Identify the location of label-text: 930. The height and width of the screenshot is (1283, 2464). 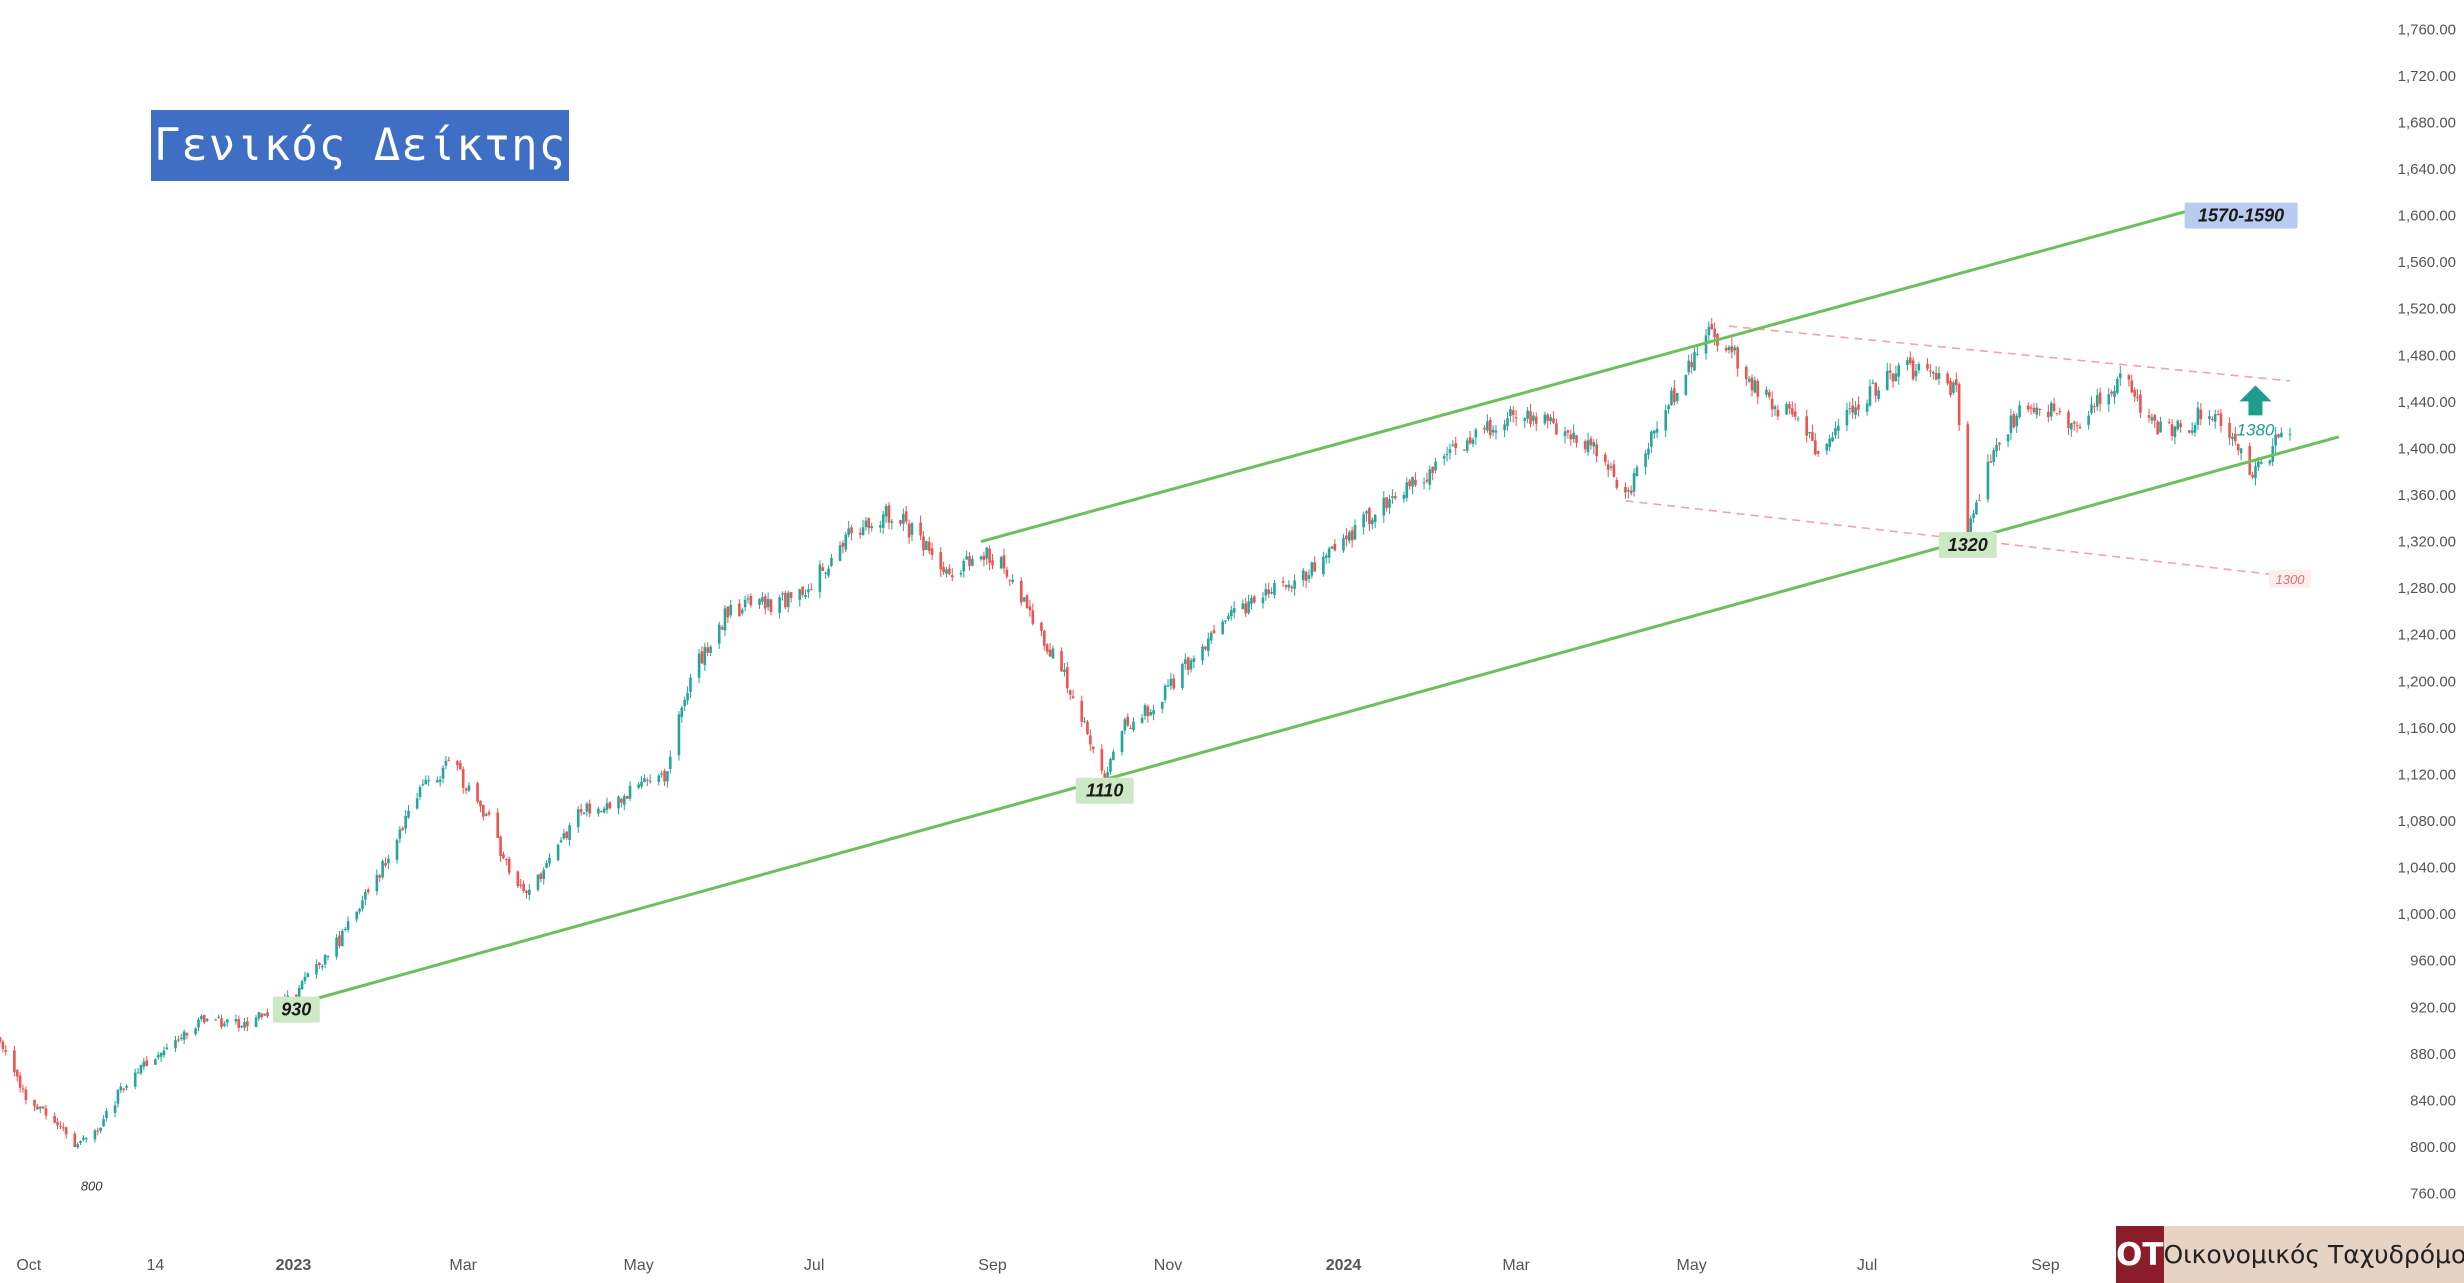
(296, 1010).